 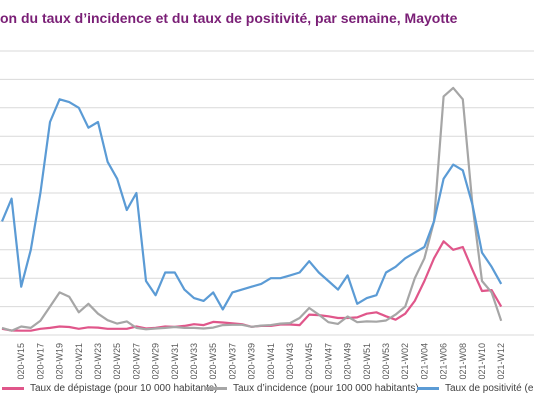 What do you see at coordinates (216, 388) in the screenshot?
I see `legend-swatch-incidence` at bounding box center [216, 388].